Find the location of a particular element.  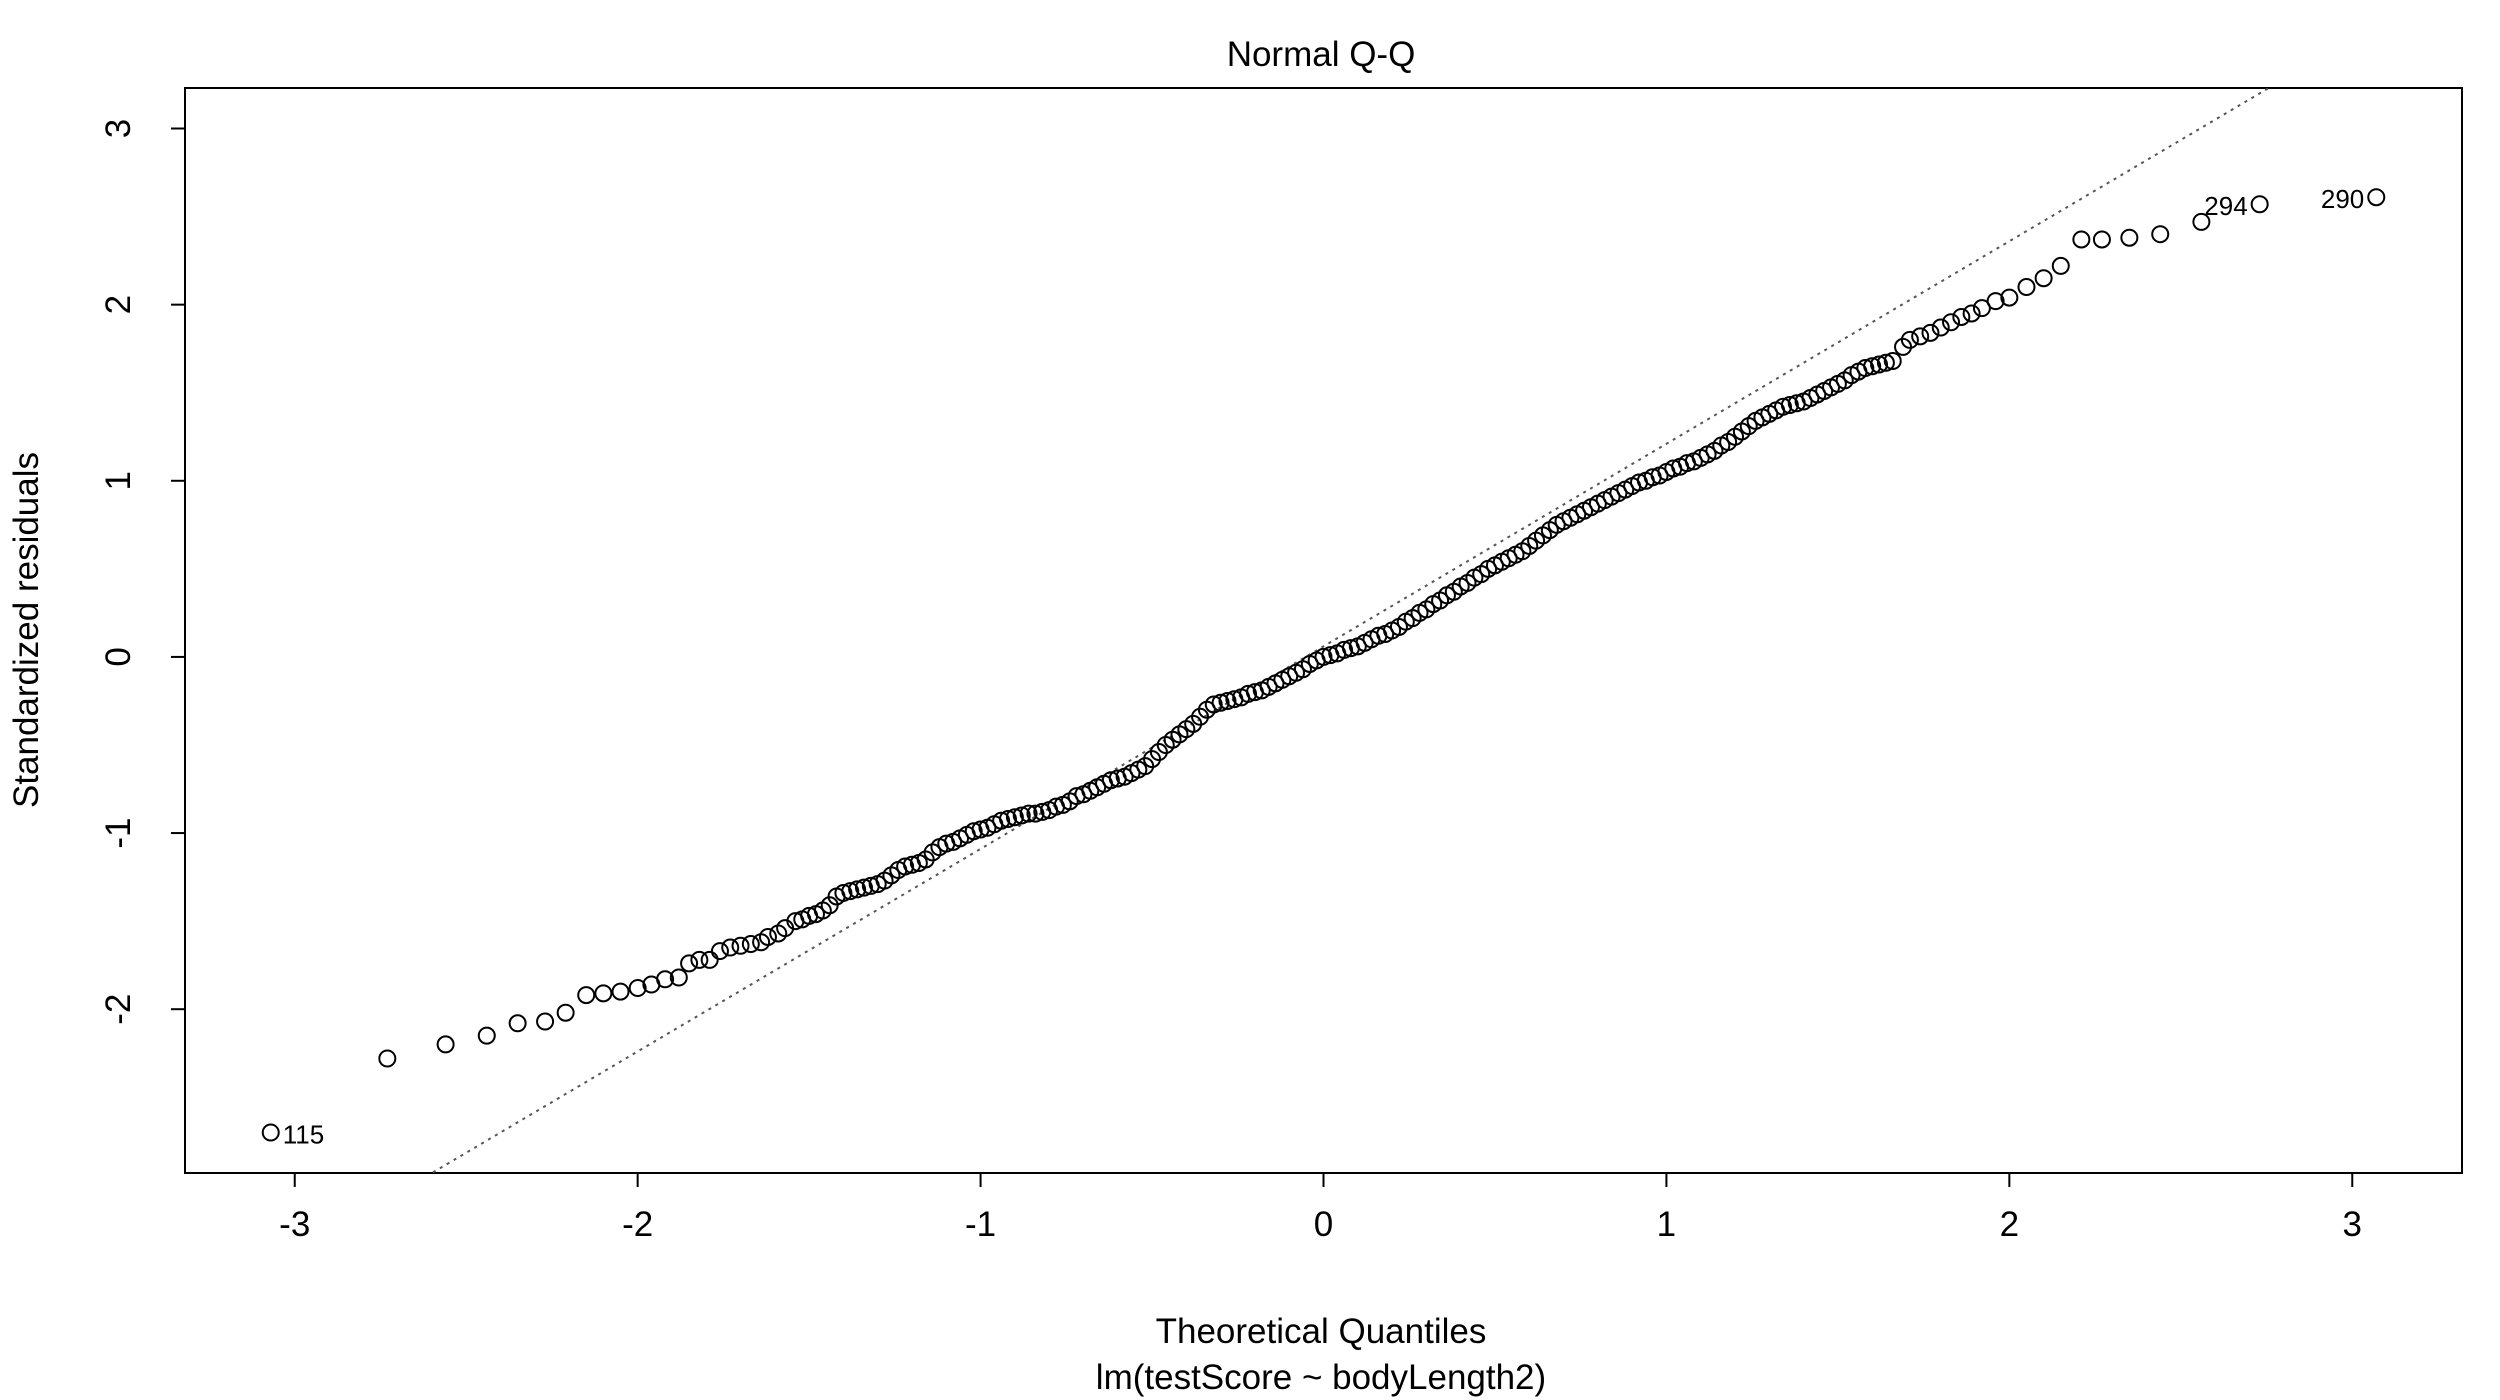

x-tick-label: -1 is located at coordinates (980, 1224).